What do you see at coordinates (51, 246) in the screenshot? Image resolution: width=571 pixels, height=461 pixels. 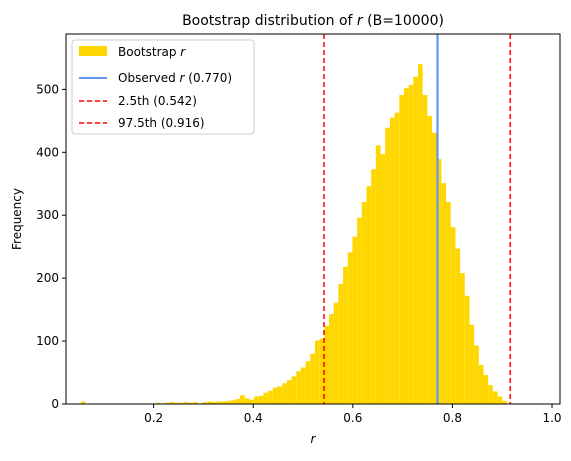 I see `y-axis-ticks: 0 100 200 300 400 500` at bounding box center [51, 246].